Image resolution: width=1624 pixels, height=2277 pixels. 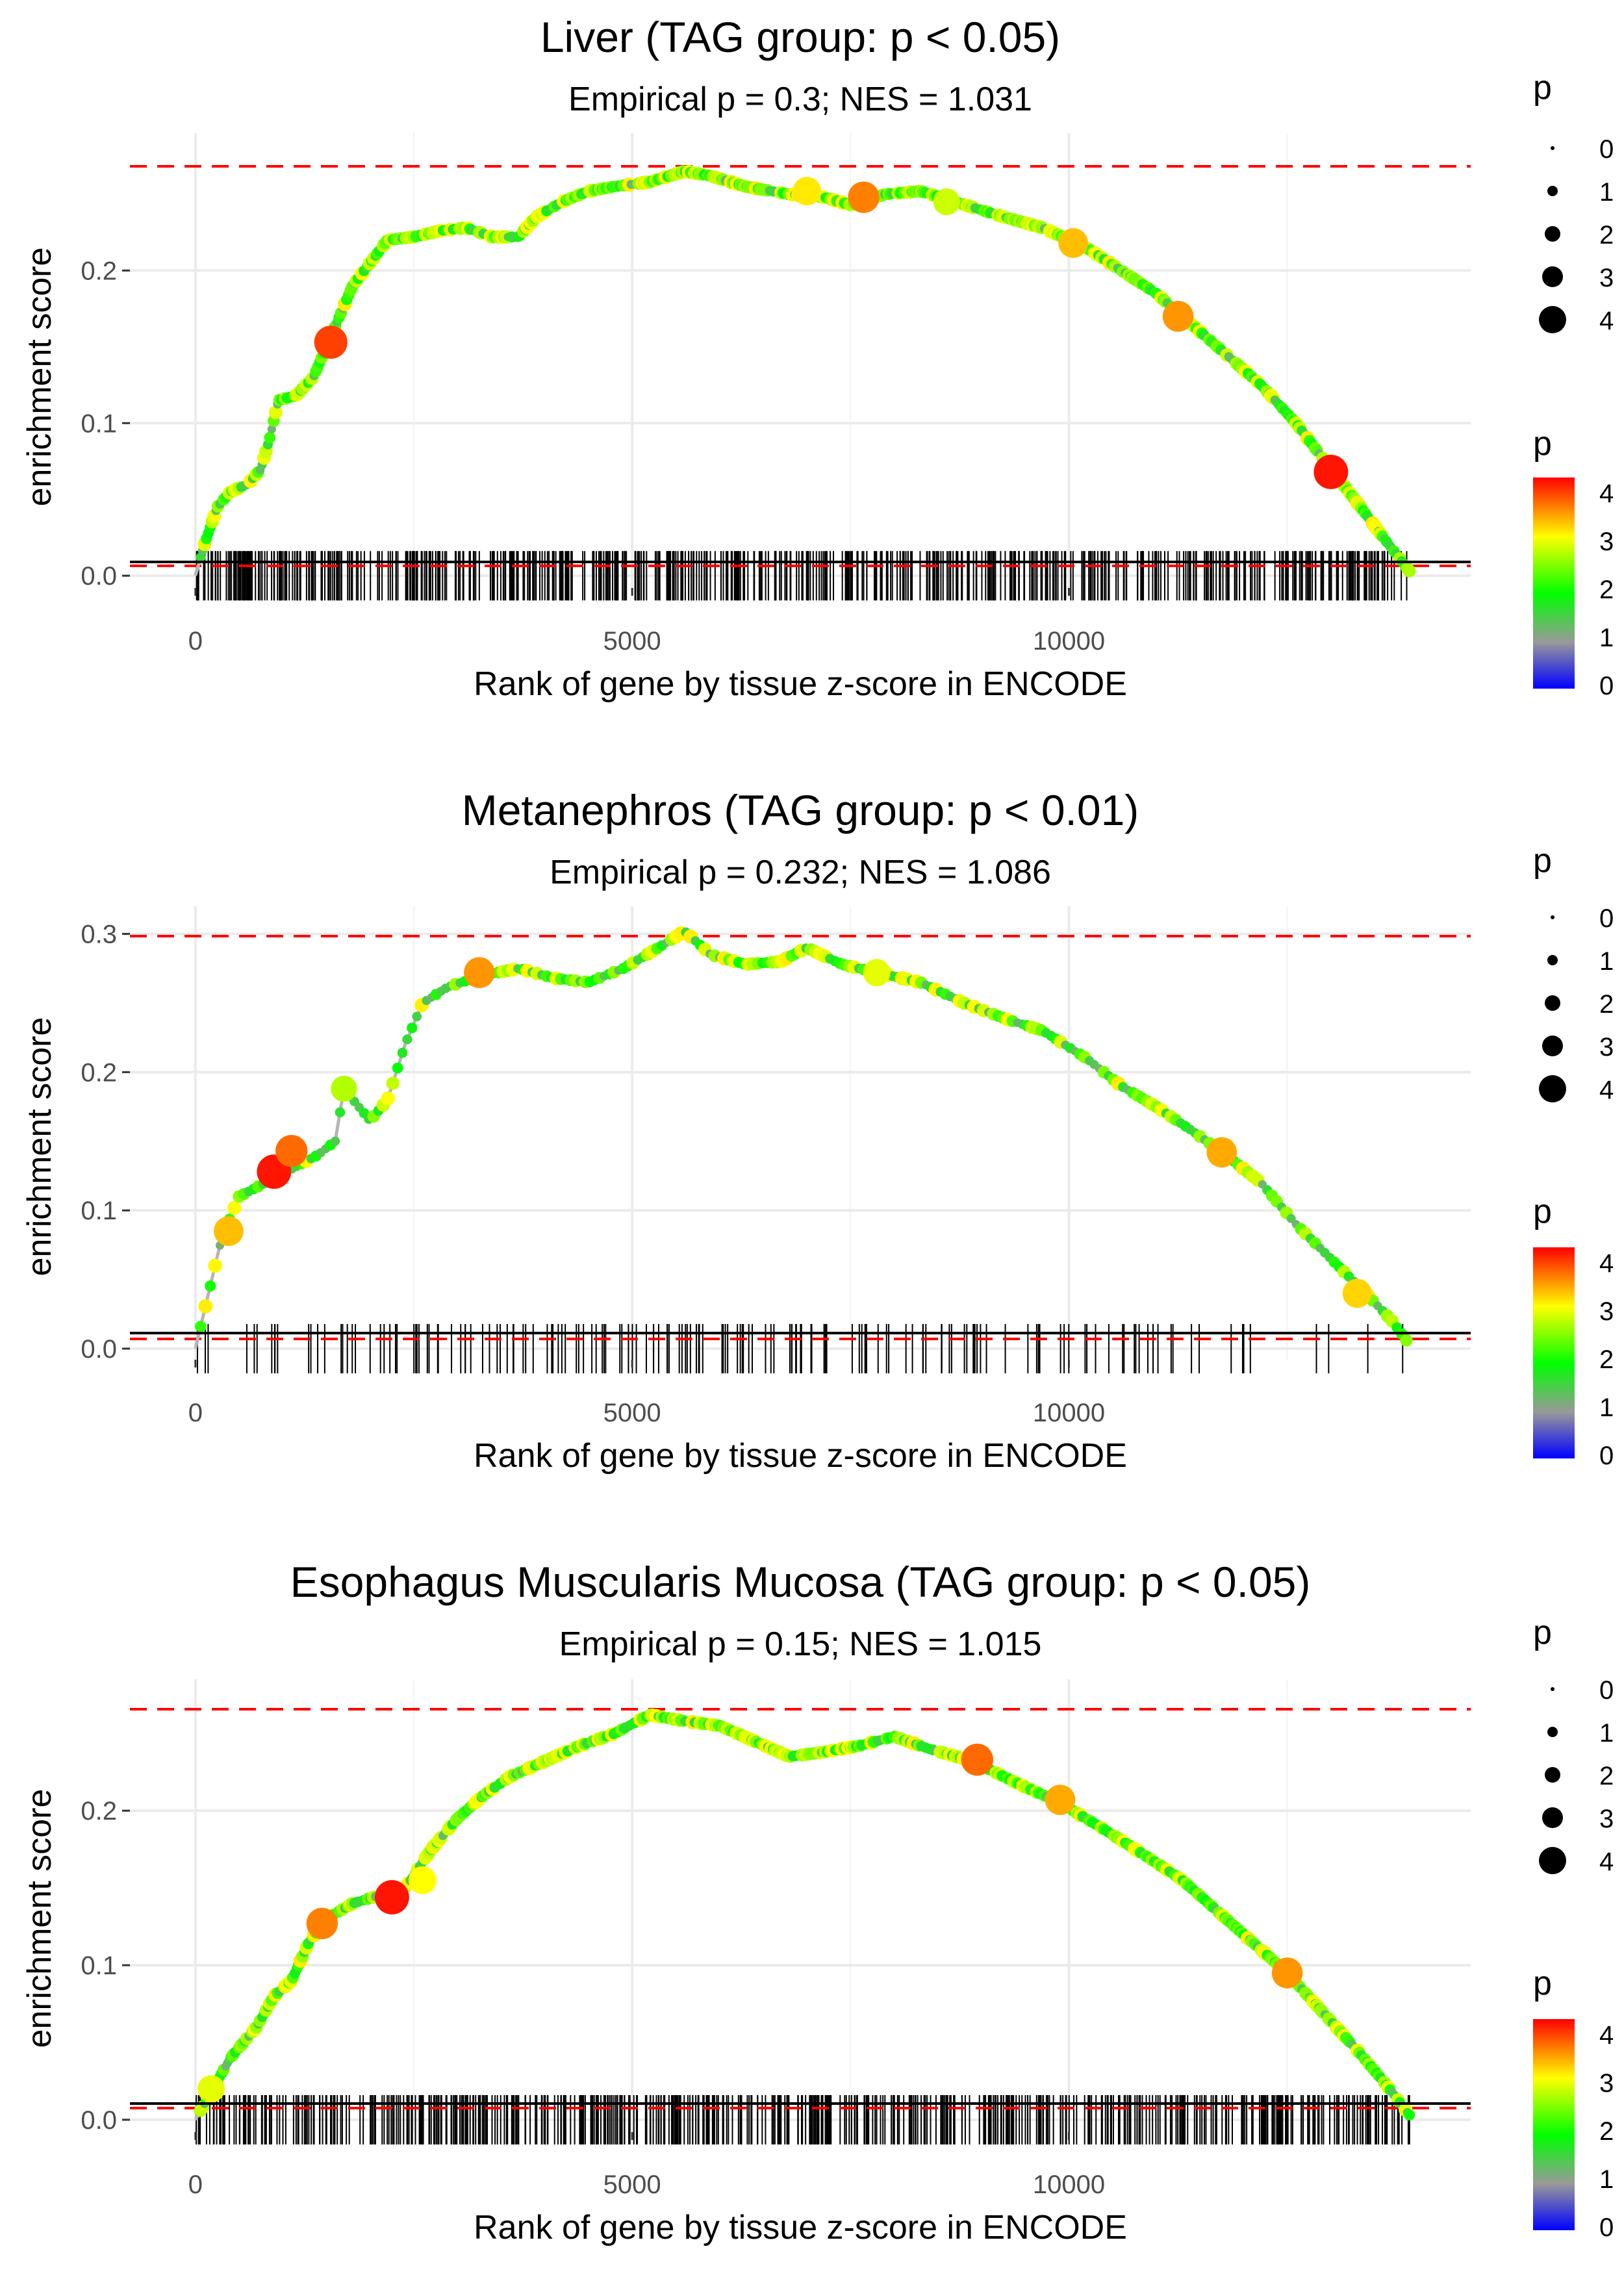 What do you see at coordinates (800, 37) in the screenshot?
I see `chart-title: Liver (TAG group: p < 0.05)` at bounding box center [800, 37].